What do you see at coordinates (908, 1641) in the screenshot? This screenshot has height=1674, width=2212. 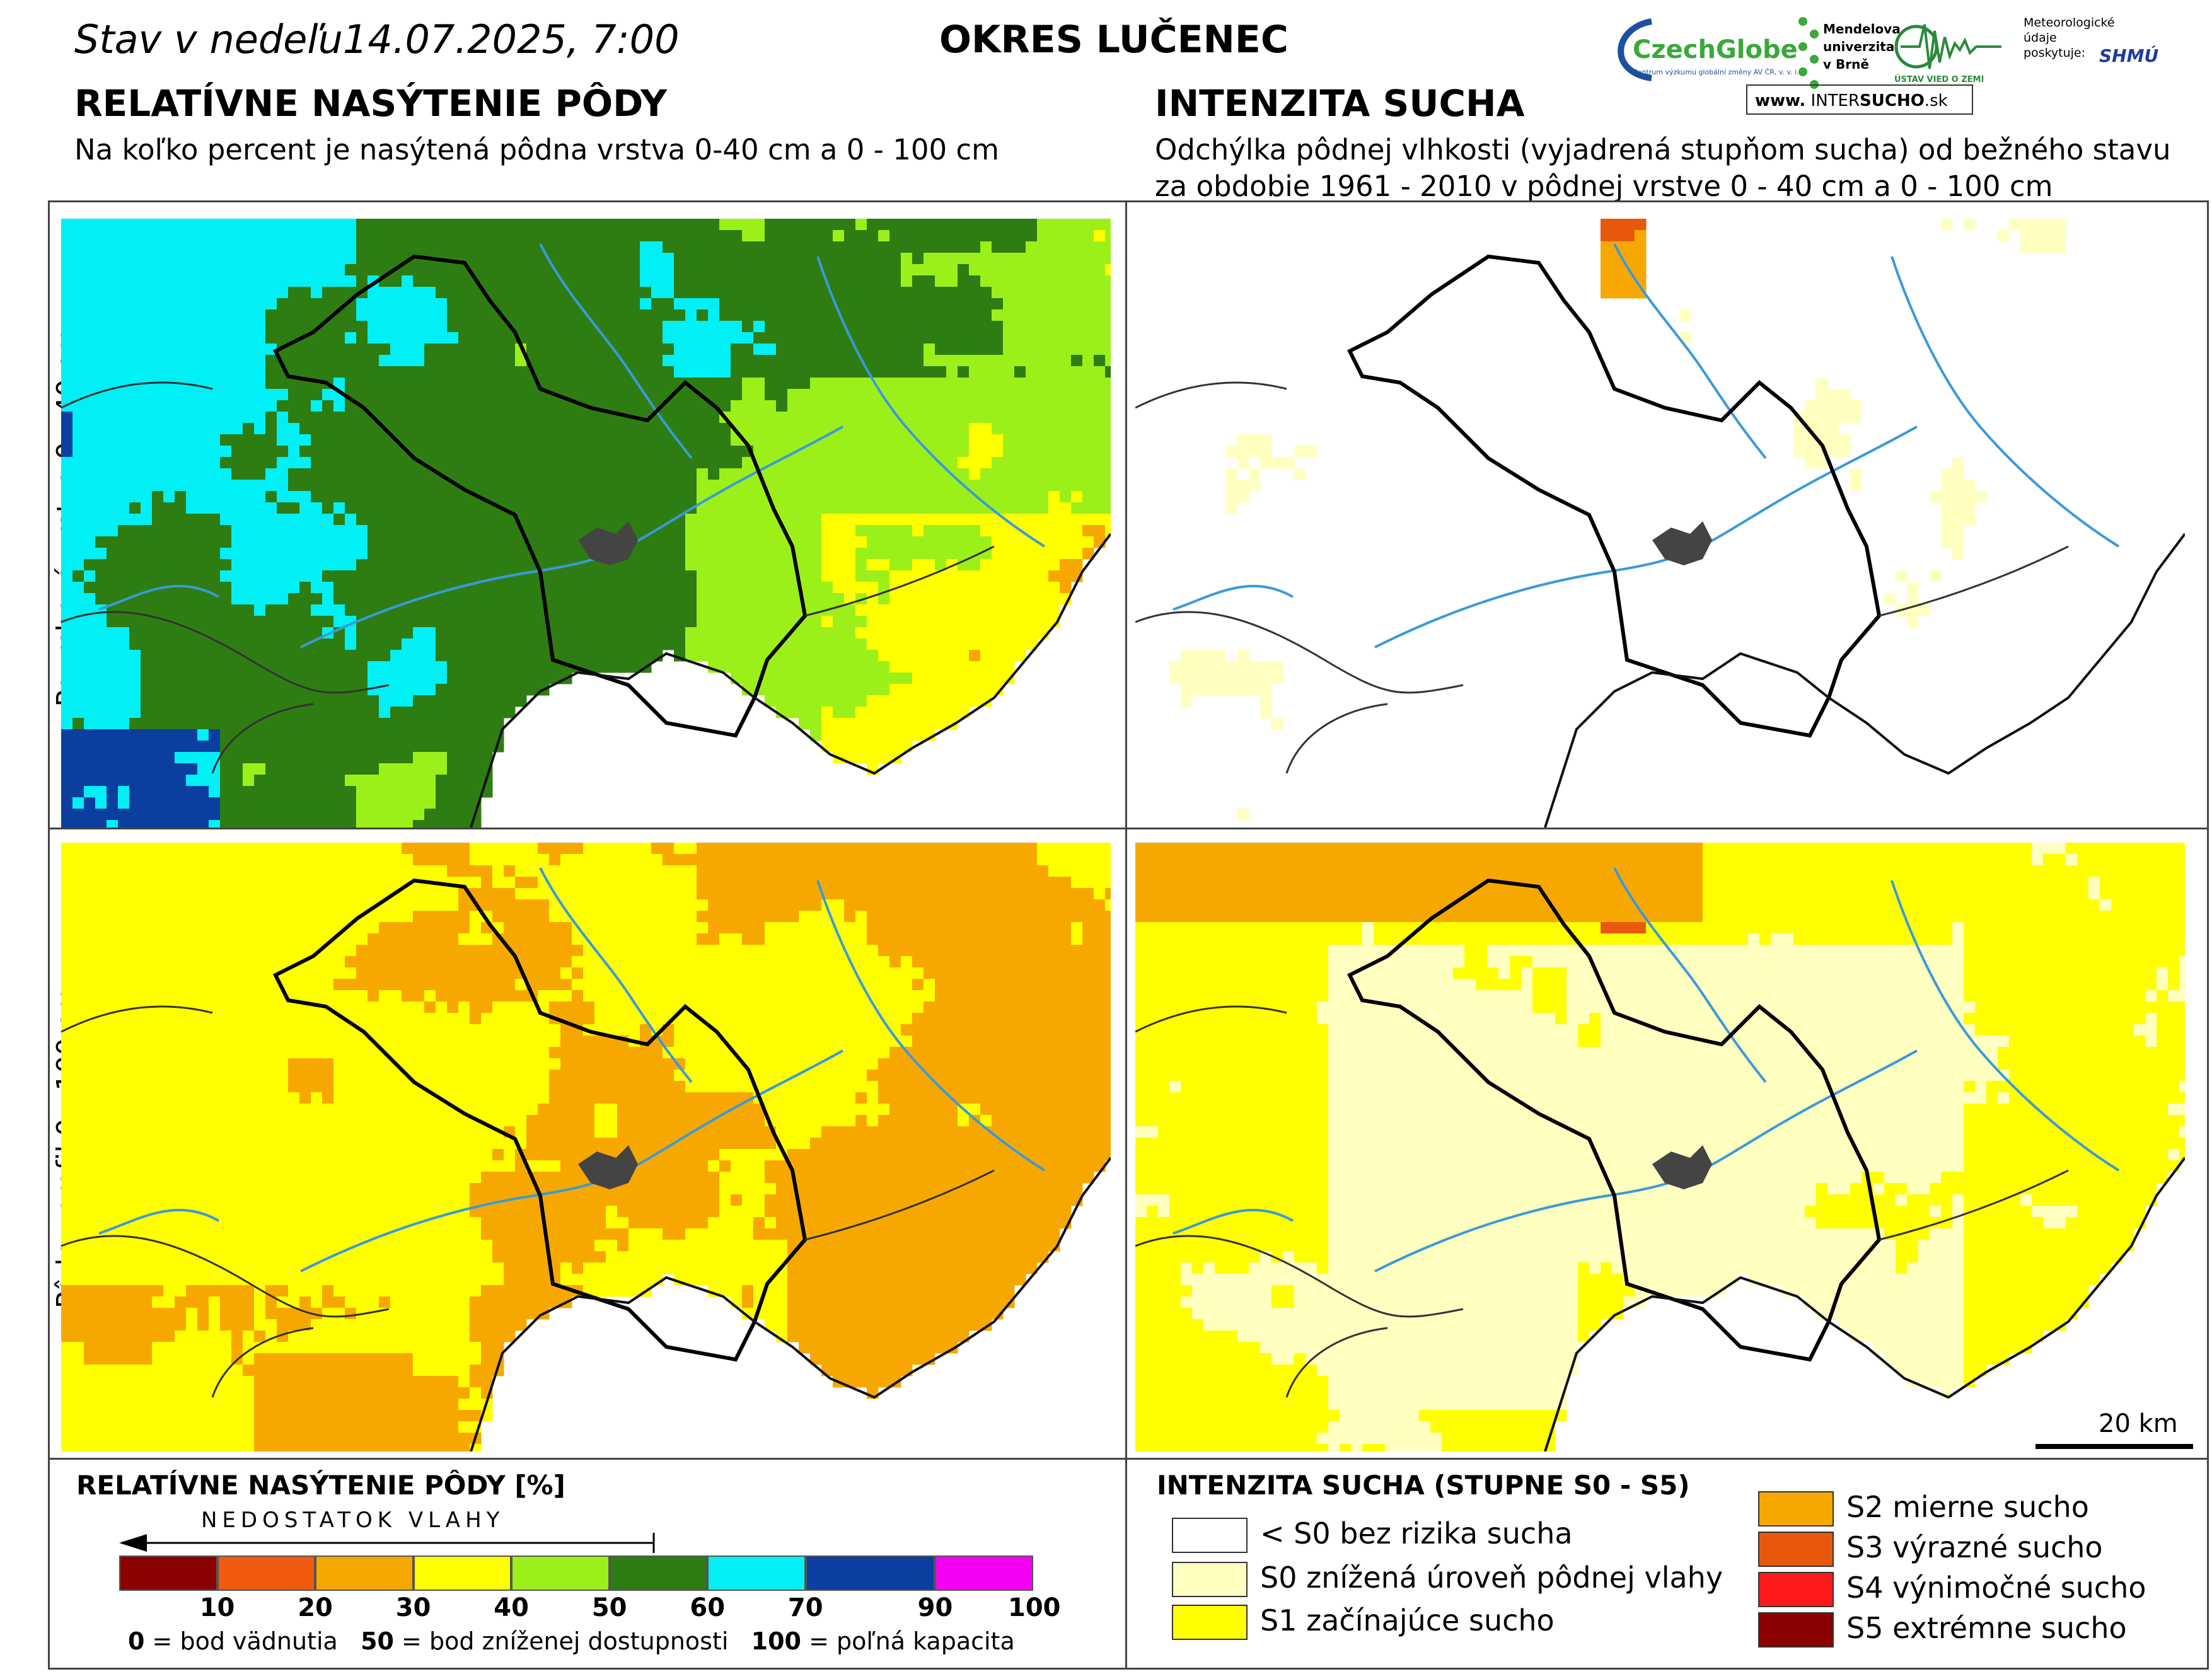 I see `note-100-text: = poľná kapacita` at bounding box center [908, 1641].